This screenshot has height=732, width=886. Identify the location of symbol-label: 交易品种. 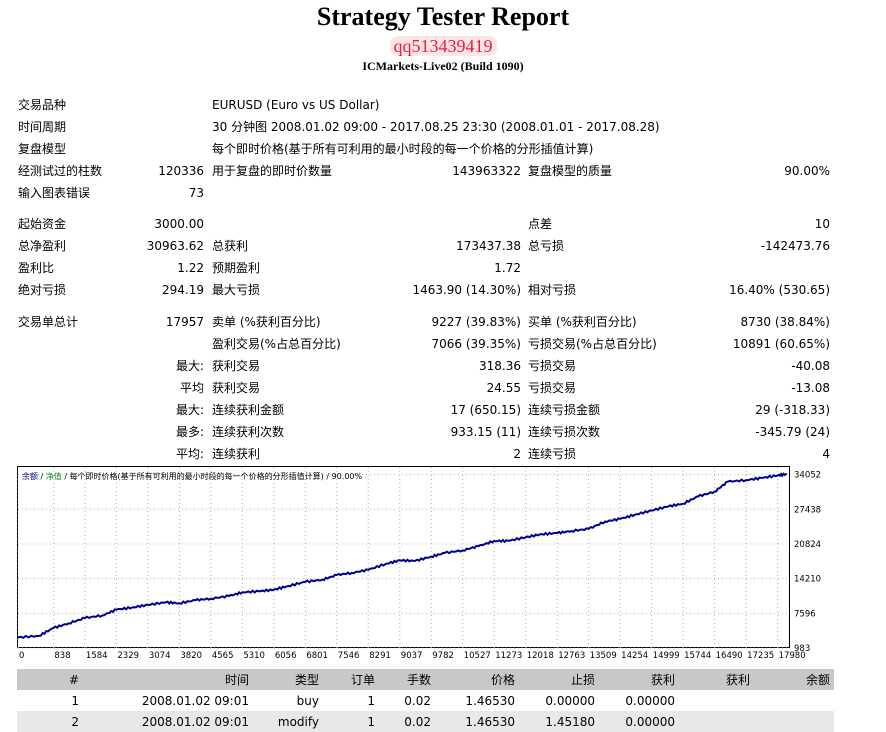
(42, 105).